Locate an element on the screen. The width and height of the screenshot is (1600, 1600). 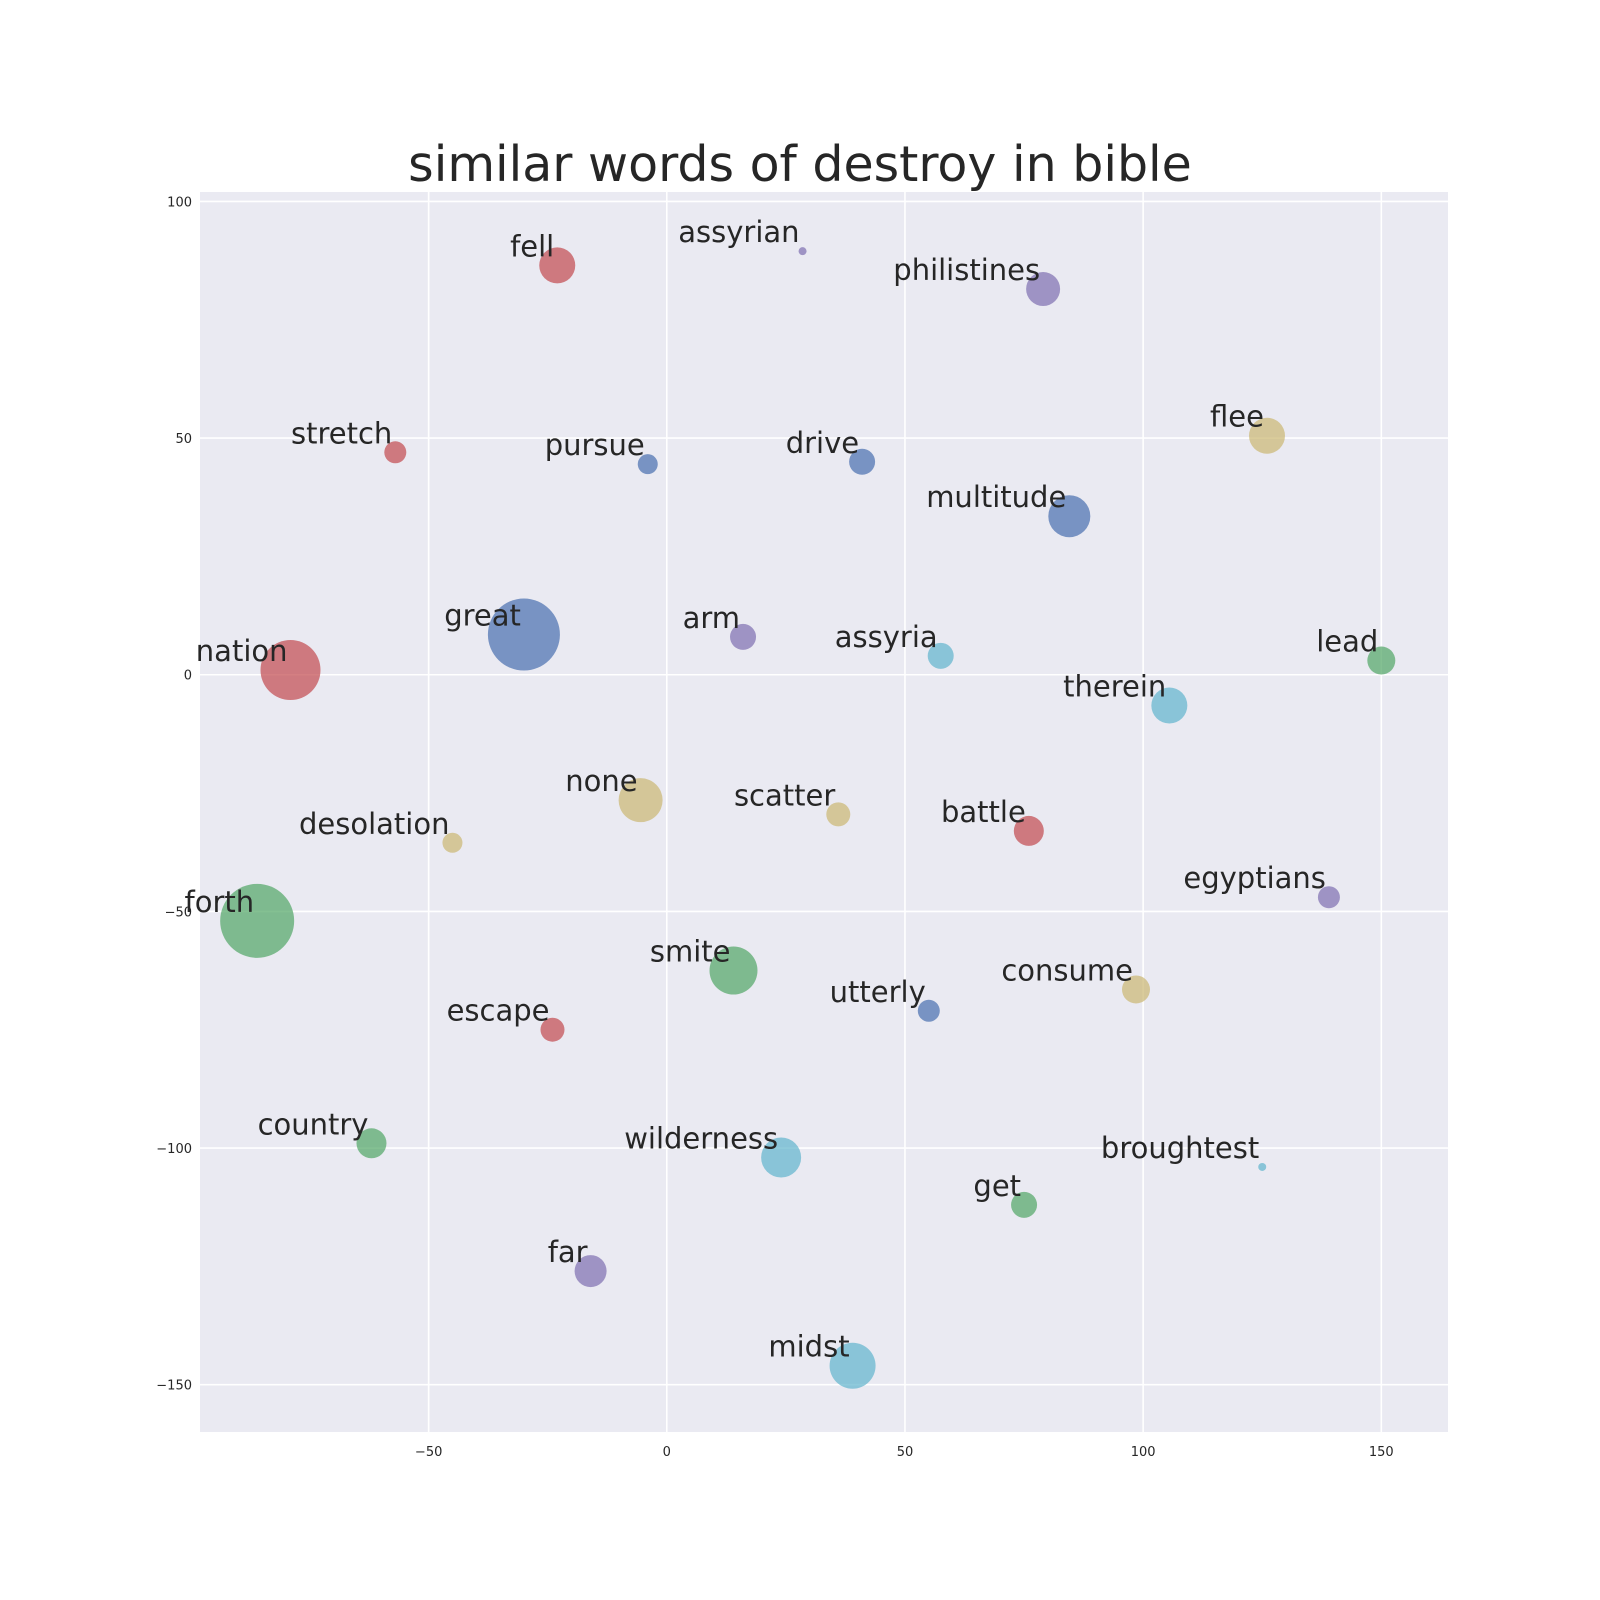
point-label-philistines: philistines is located at coordinates (966, 270).